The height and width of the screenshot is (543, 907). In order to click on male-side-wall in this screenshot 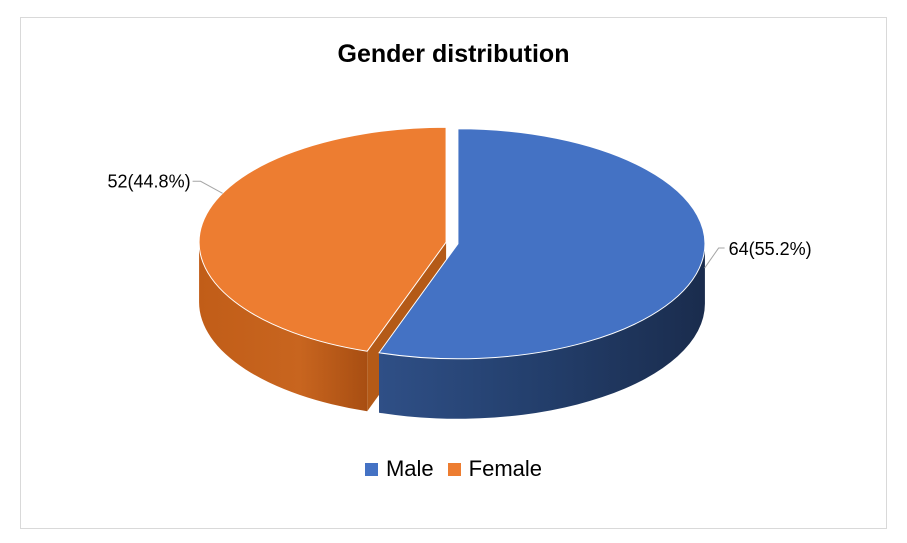, I will do `click(542, 331)`.